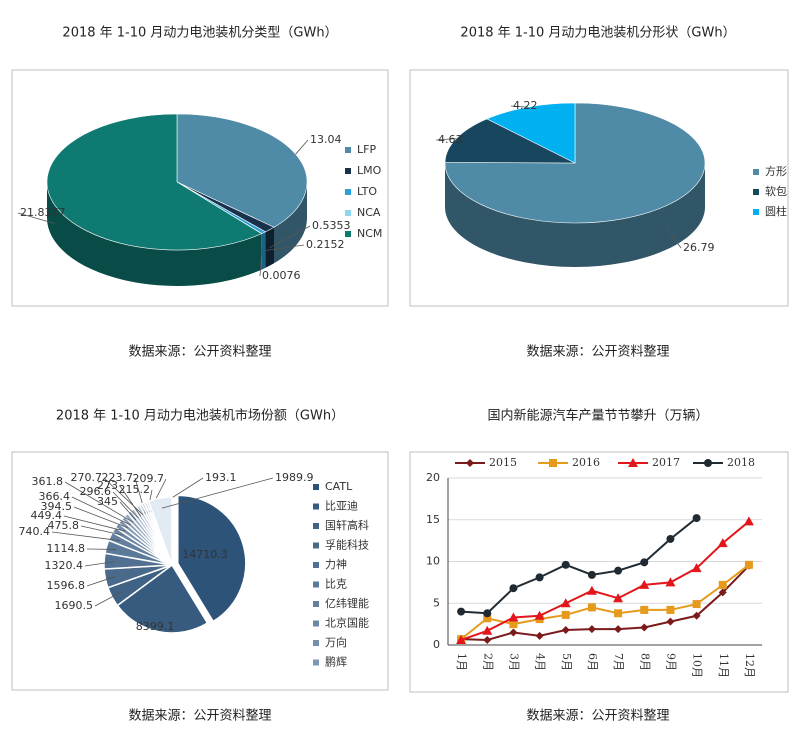  I want to click on legend-label: LMO, so click(369, 170).